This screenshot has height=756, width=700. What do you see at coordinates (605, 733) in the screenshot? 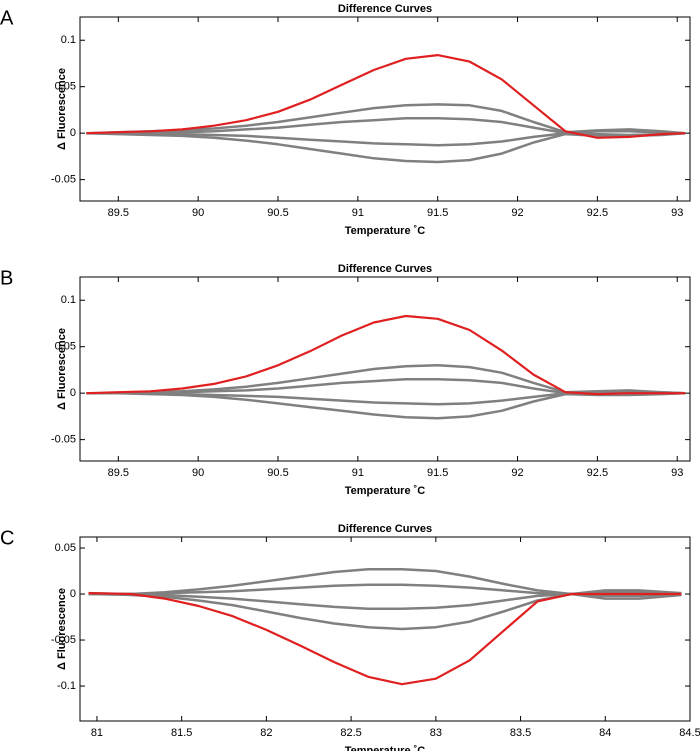
I see `x-tick-label: 84` at bounding box center [605, 733].